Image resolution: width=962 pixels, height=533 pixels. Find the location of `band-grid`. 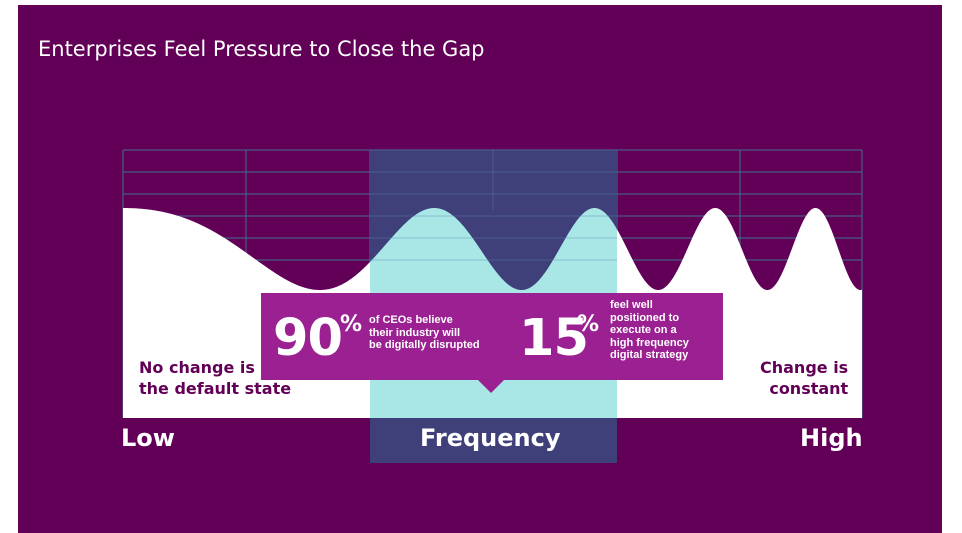

band-grid is located at coordinates (493, 205).